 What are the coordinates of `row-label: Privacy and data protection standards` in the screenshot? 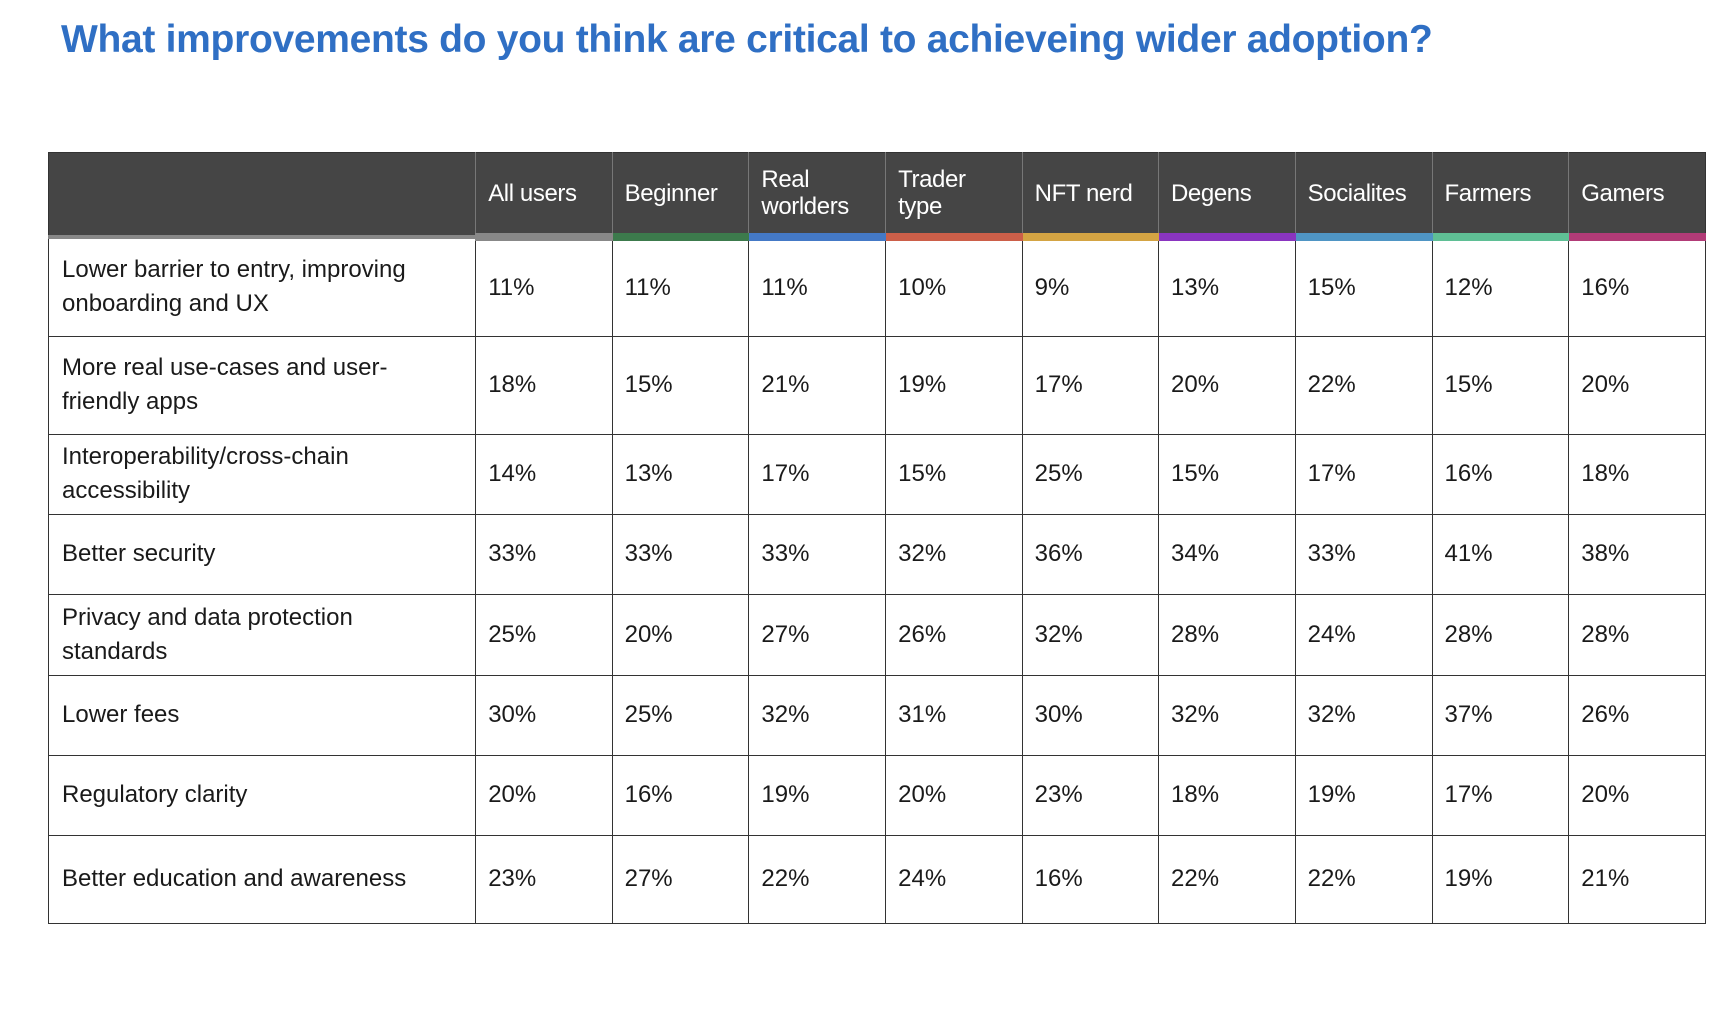 It's located at (262, 634).